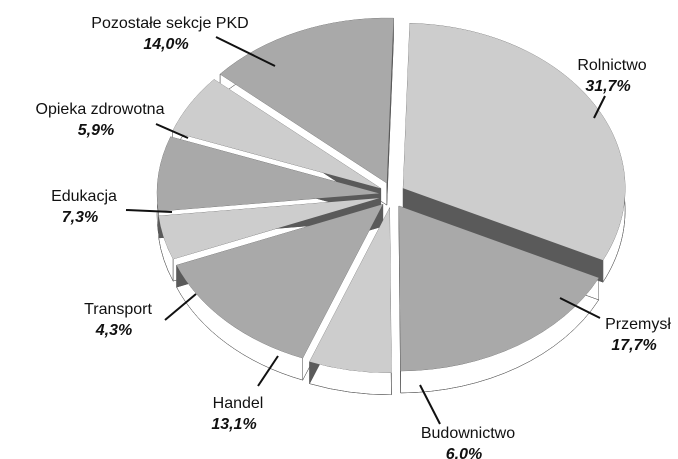 The height and width of the screenshot is (459, 678). I want to click on slice-value: 4,3%, so click(113, 330).